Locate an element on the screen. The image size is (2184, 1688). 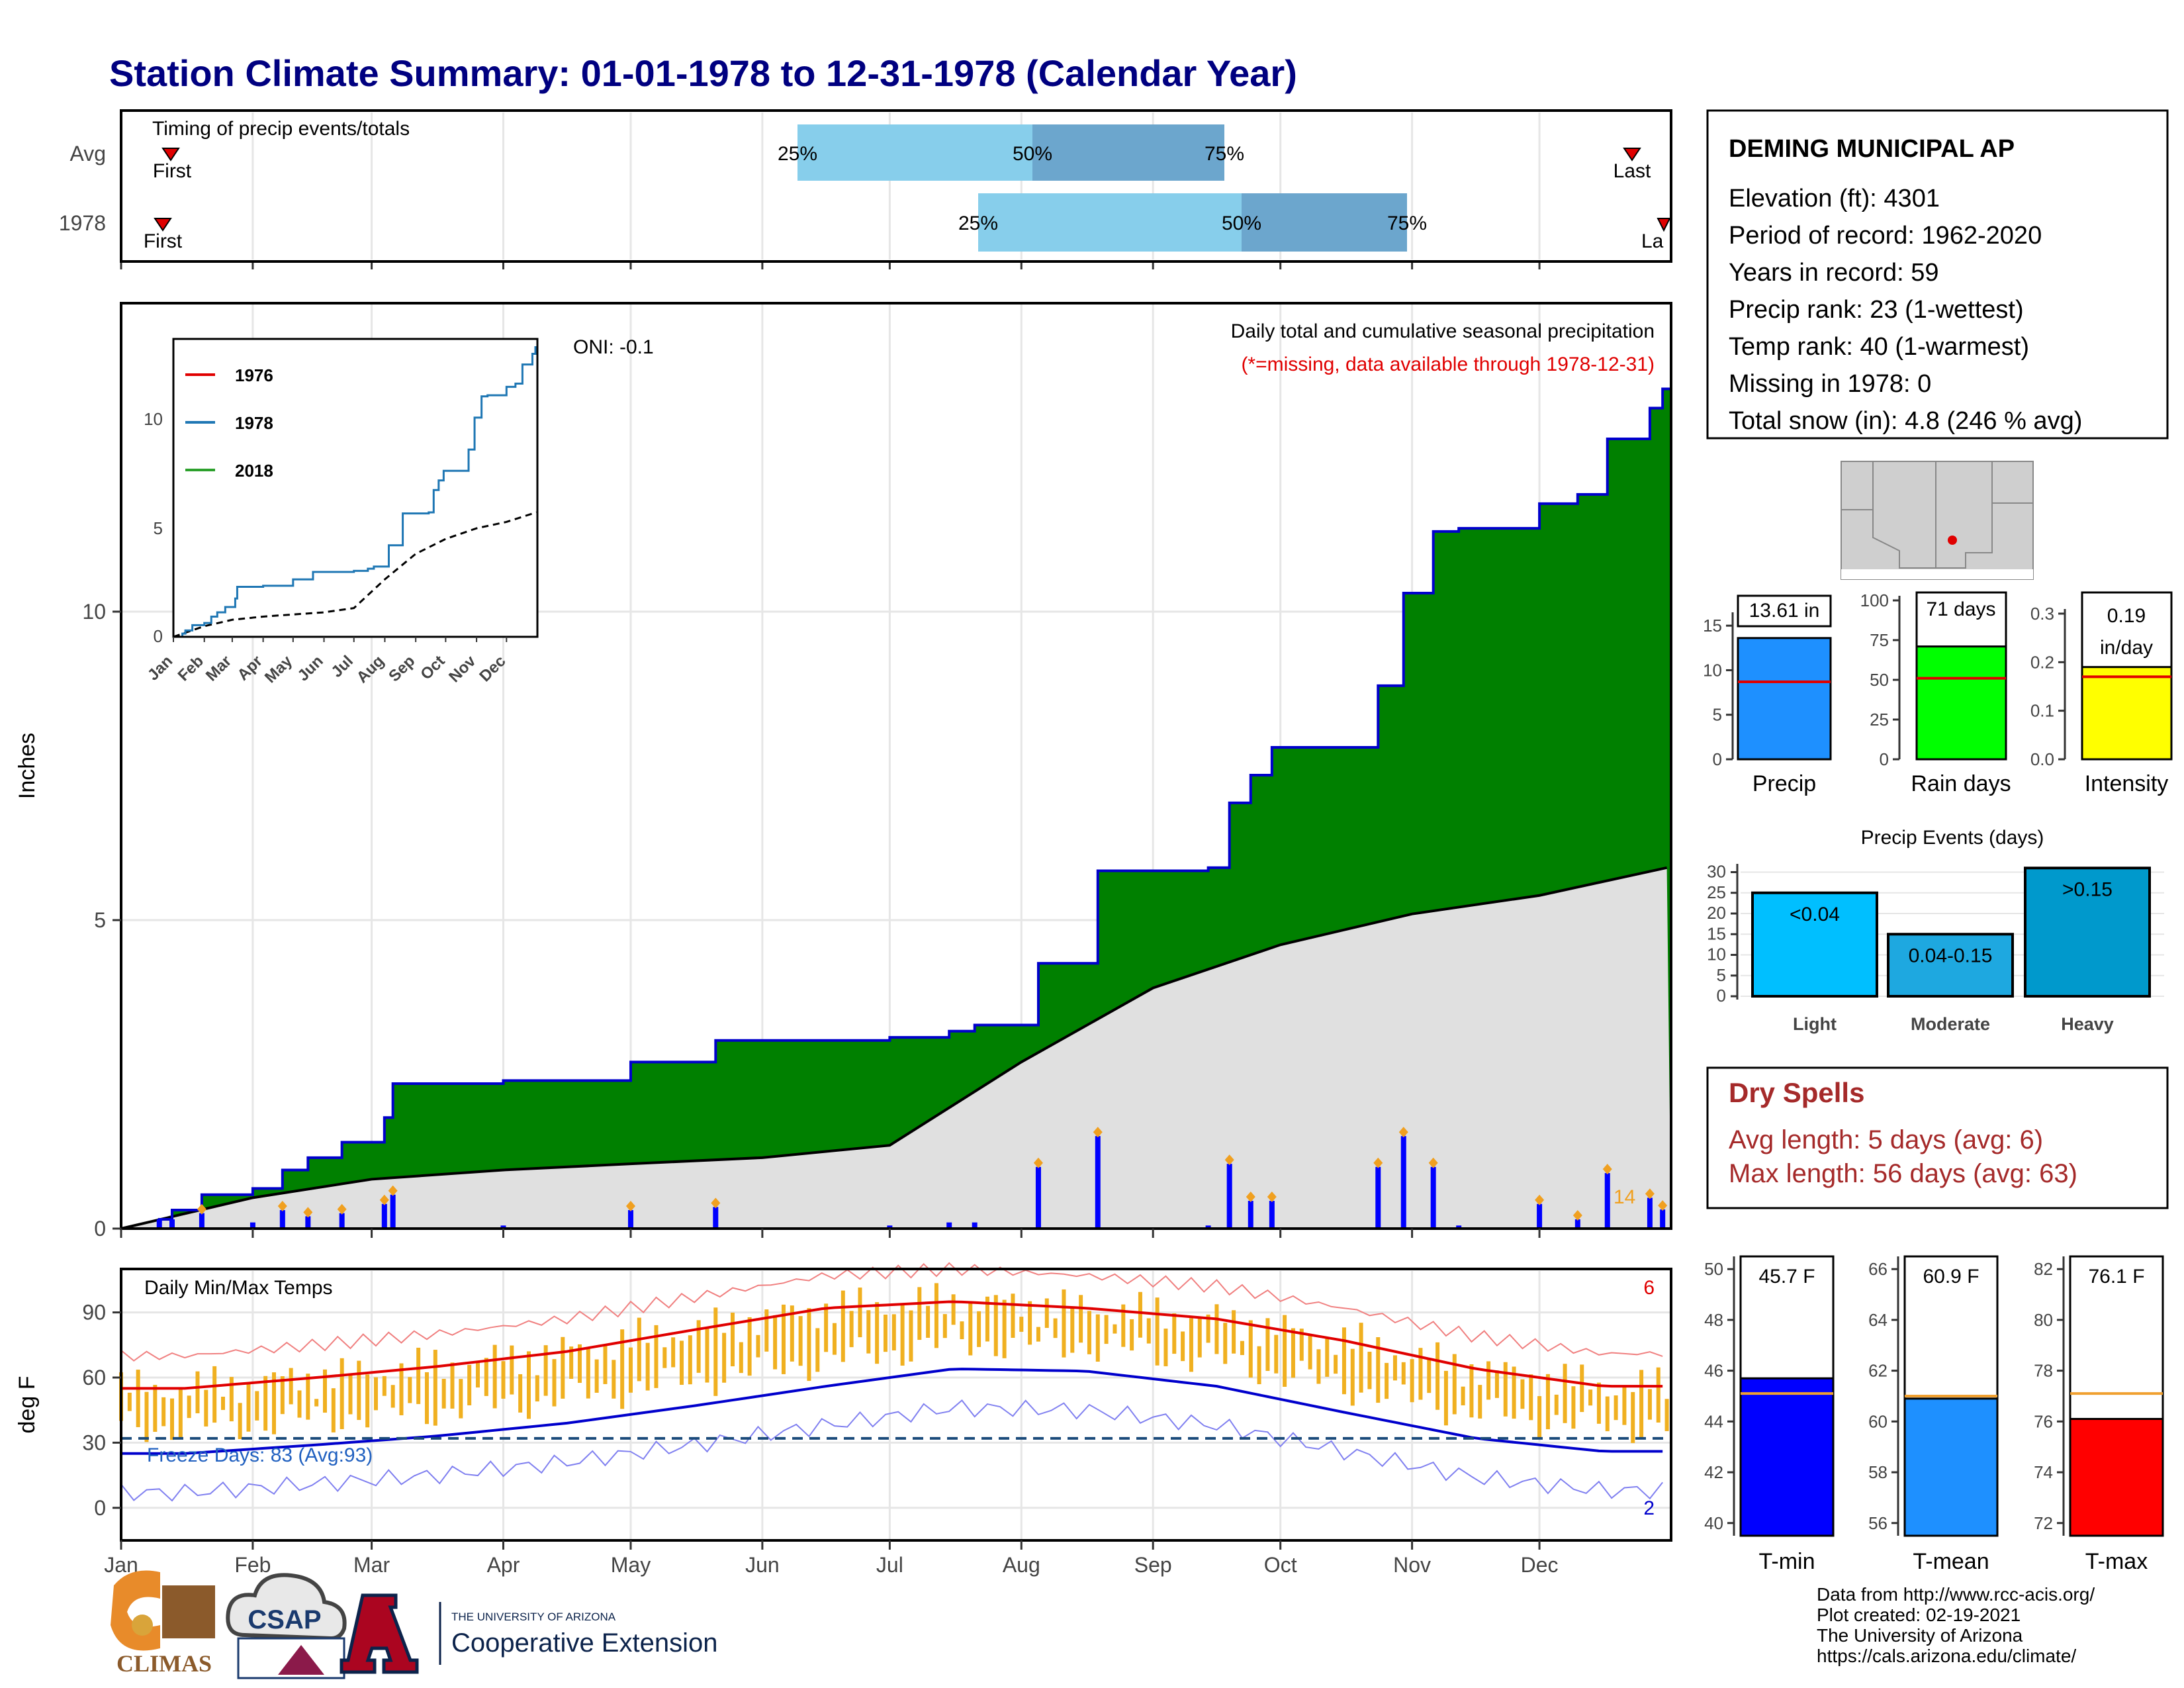
timing-avg-first-label: First is located at coordinates (172, 171).